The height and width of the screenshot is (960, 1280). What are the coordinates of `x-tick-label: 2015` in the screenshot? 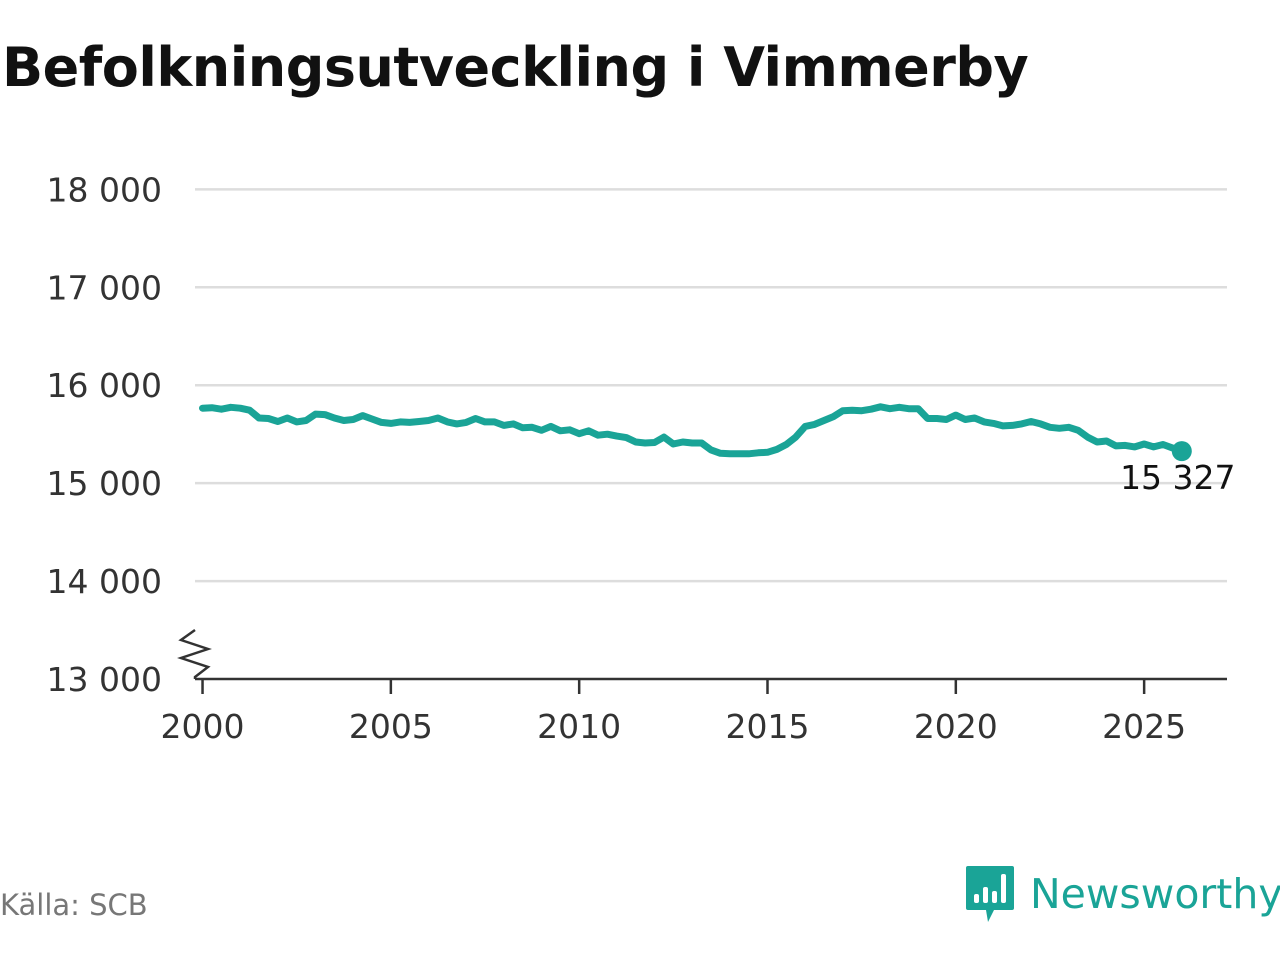 It's located at (768, 726).